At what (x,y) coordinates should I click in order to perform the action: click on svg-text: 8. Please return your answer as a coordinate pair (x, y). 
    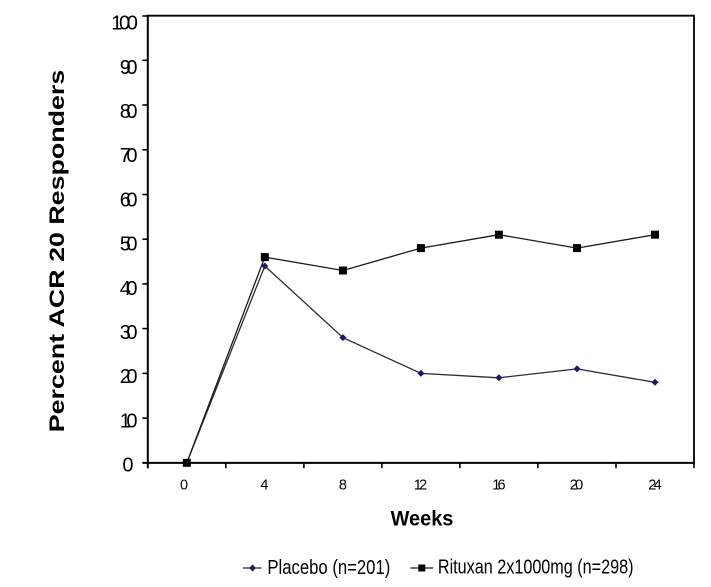
    Looking at the image, I should click on (343, 485).